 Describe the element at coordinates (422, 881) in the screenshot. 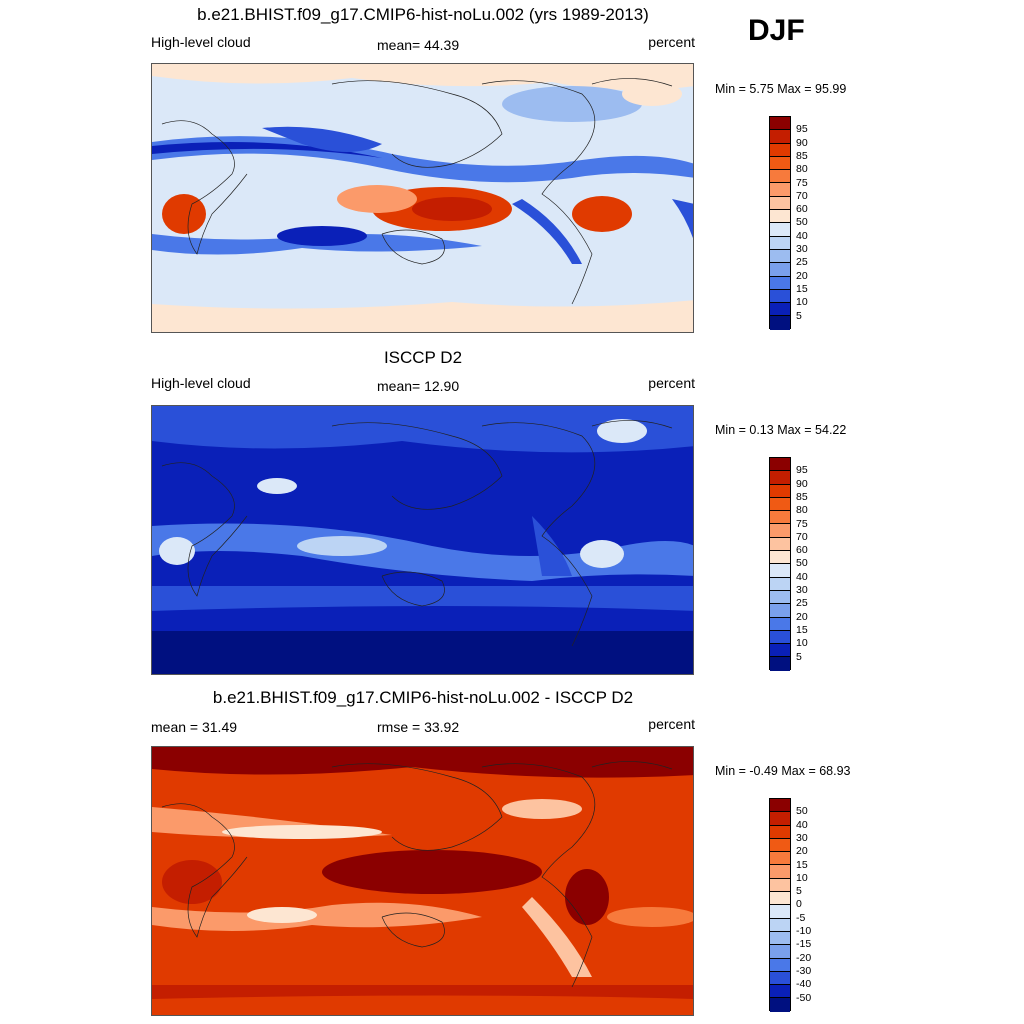

I see `panel-3-map` at that location.